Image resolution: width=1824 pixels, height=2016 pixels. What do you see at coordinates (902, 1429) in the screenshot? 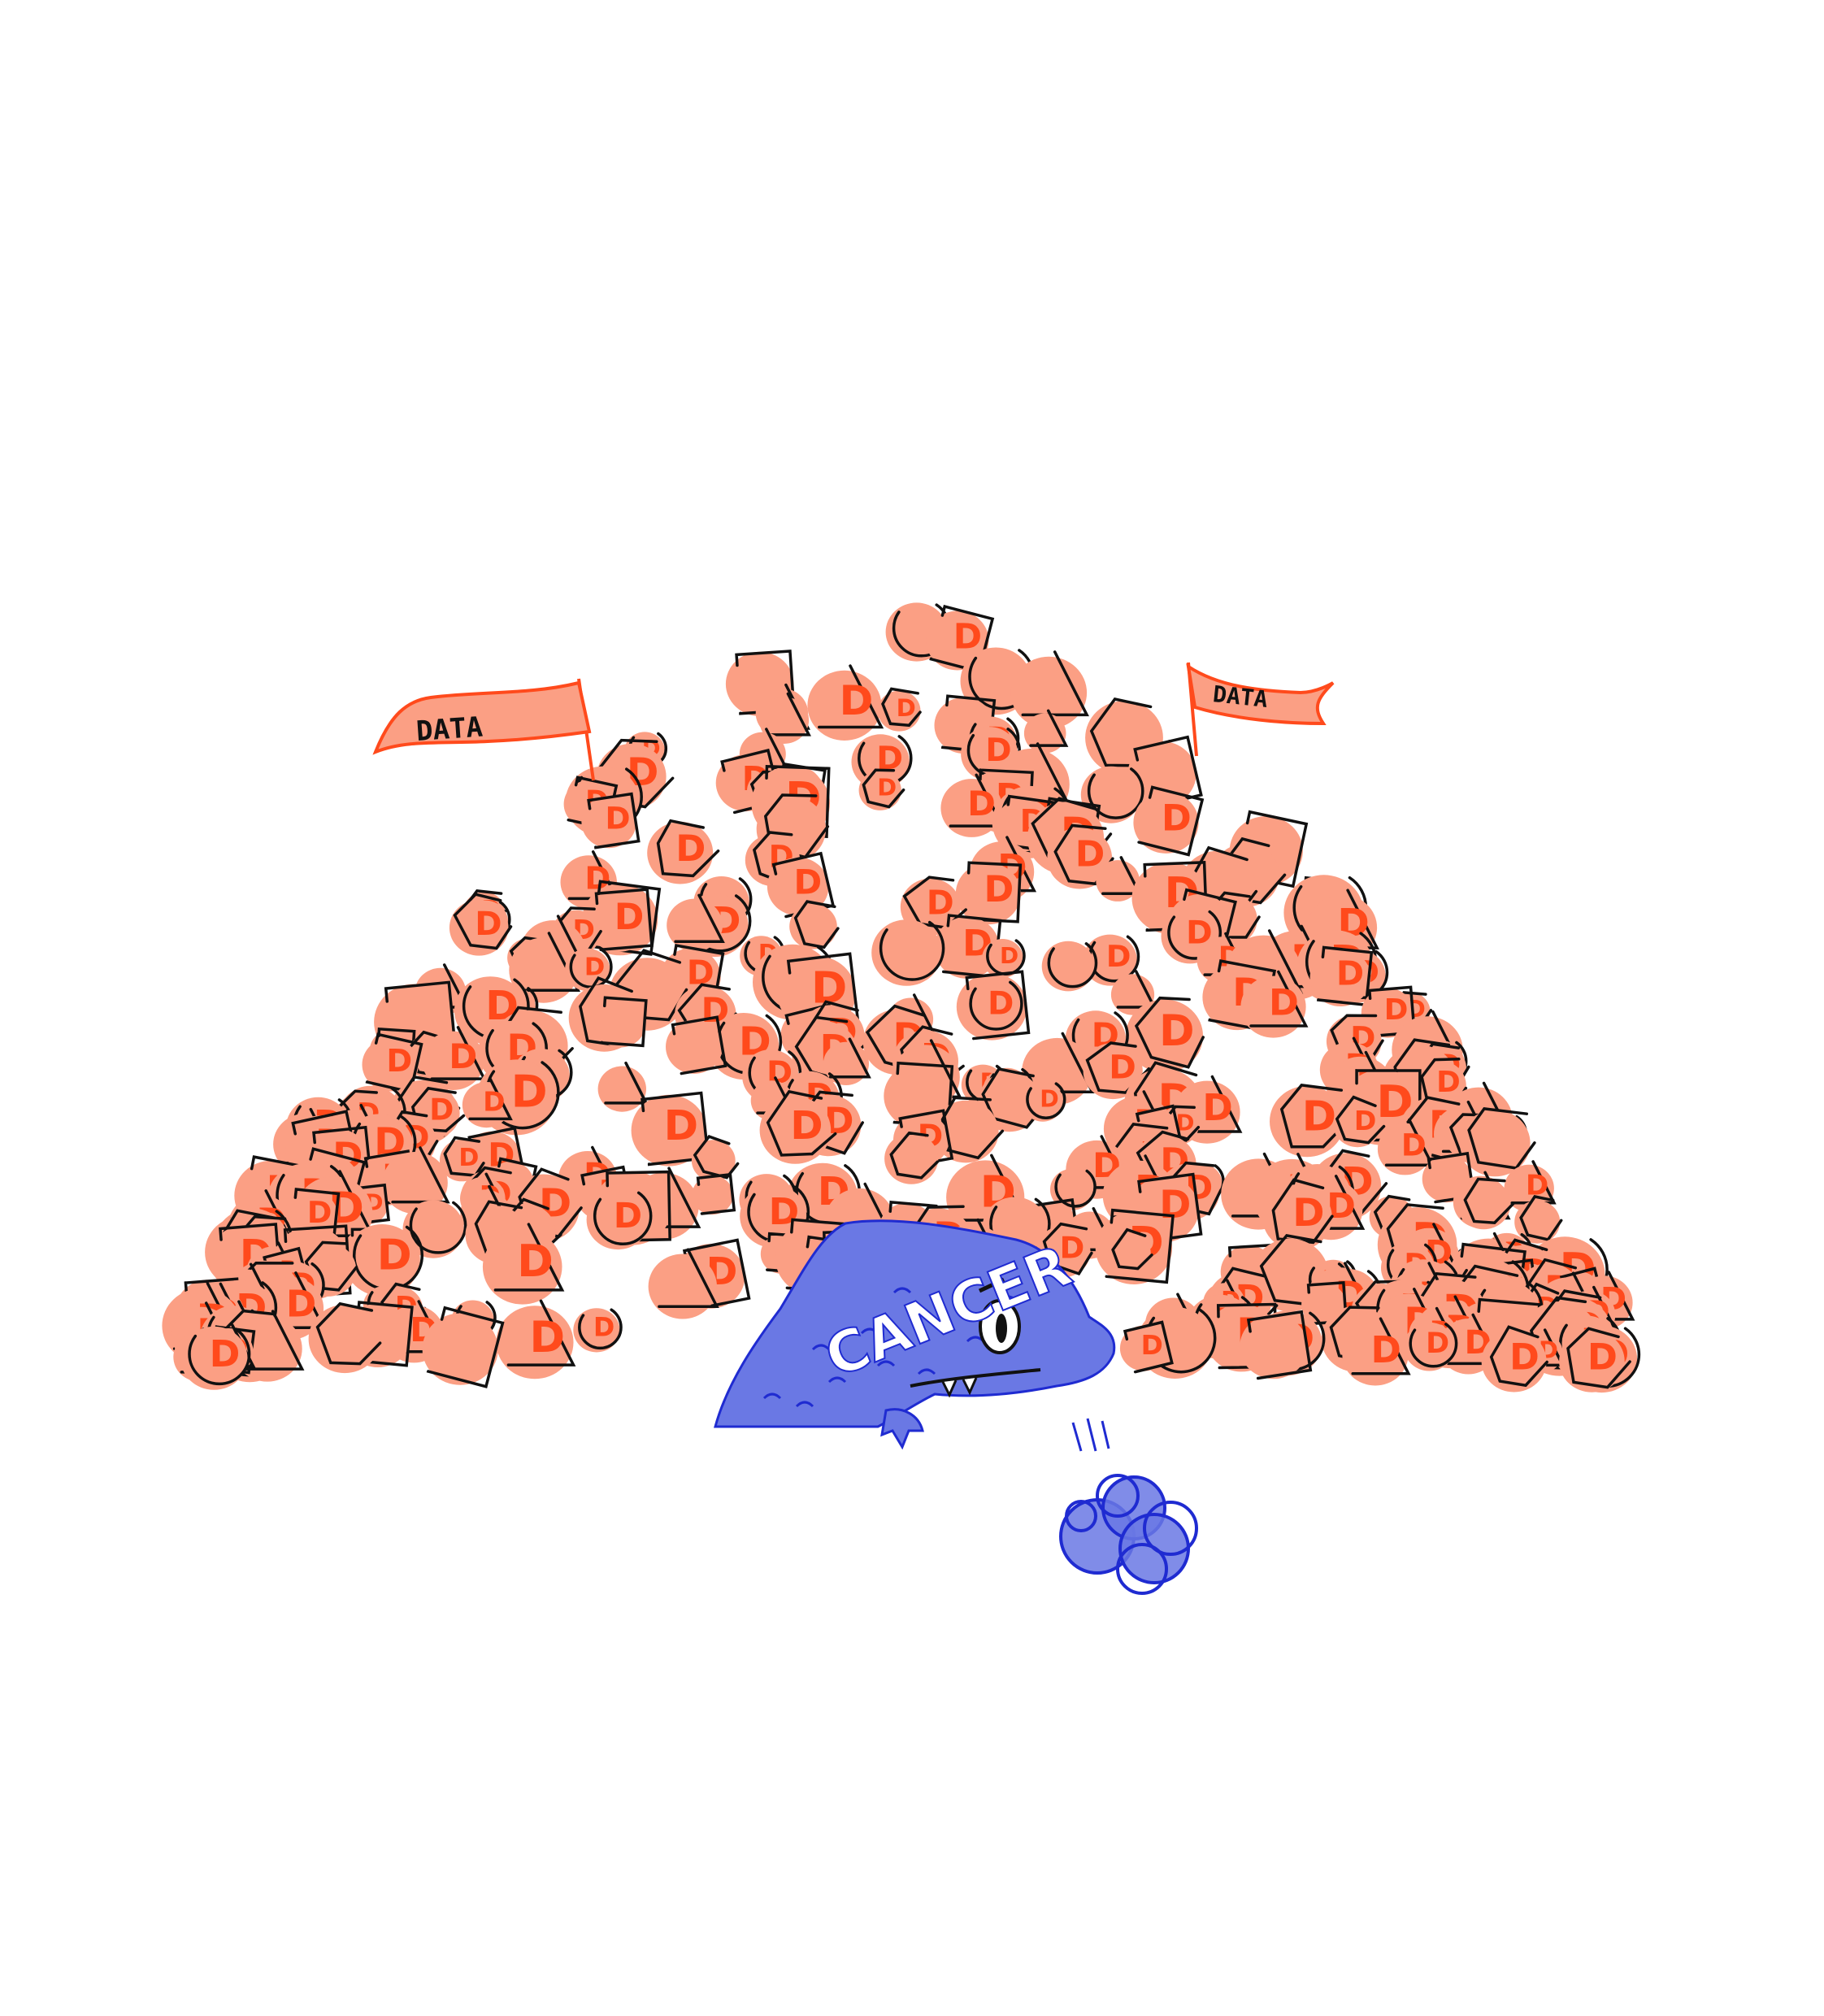
I see `monster-hand` at bounding box center [902, 1429].